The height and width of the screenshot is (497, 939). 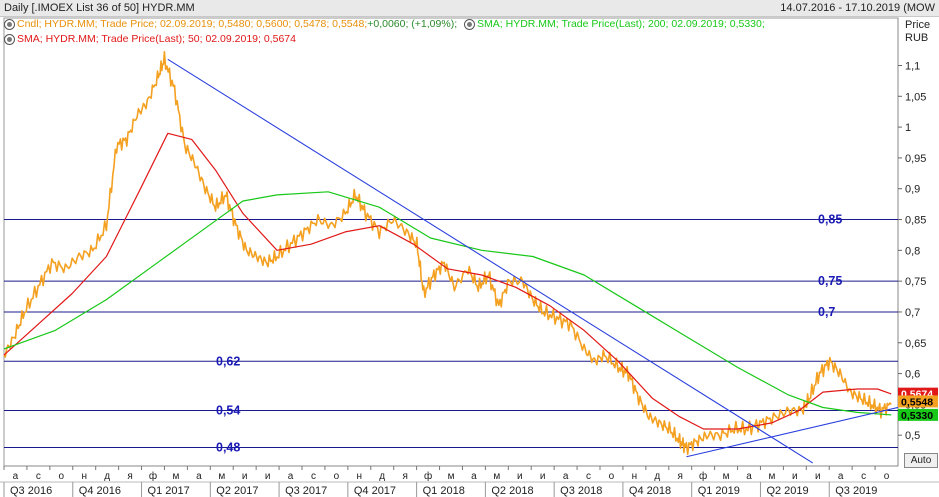 What do you see at coordinates (916, 38) in the screenshot?
I see `axis-title-currency: RUB` at bounding box center [916, 38].